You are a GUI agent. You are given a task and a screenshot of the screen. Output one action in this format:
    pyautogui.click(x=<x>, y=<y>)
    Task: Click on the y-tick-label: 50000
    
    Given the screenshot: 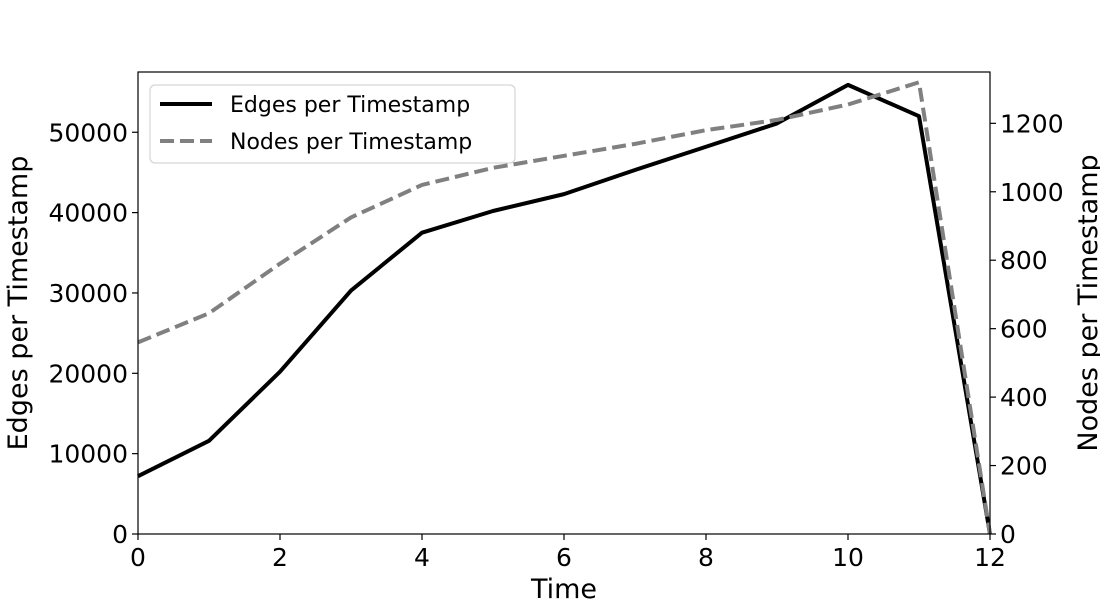 What is the action you would take?
    pyautogui.click(x=88, y=132)
    